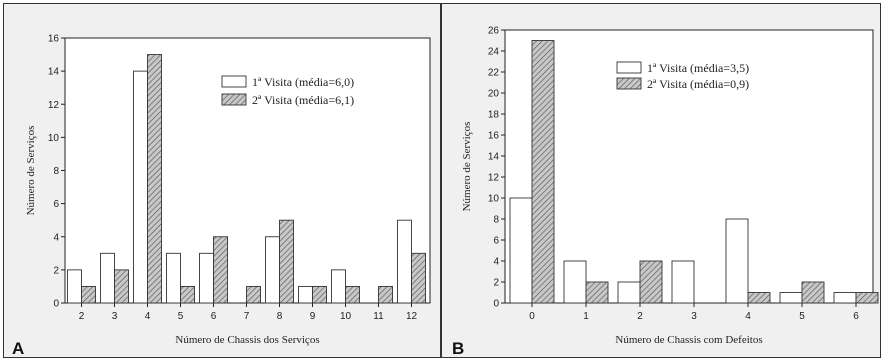 This screenshot has height=364, width=887. What do you see at coordinates (458, 348) in the screenshot?
I see `panel-letter: B` at bounding box center [458, 348].